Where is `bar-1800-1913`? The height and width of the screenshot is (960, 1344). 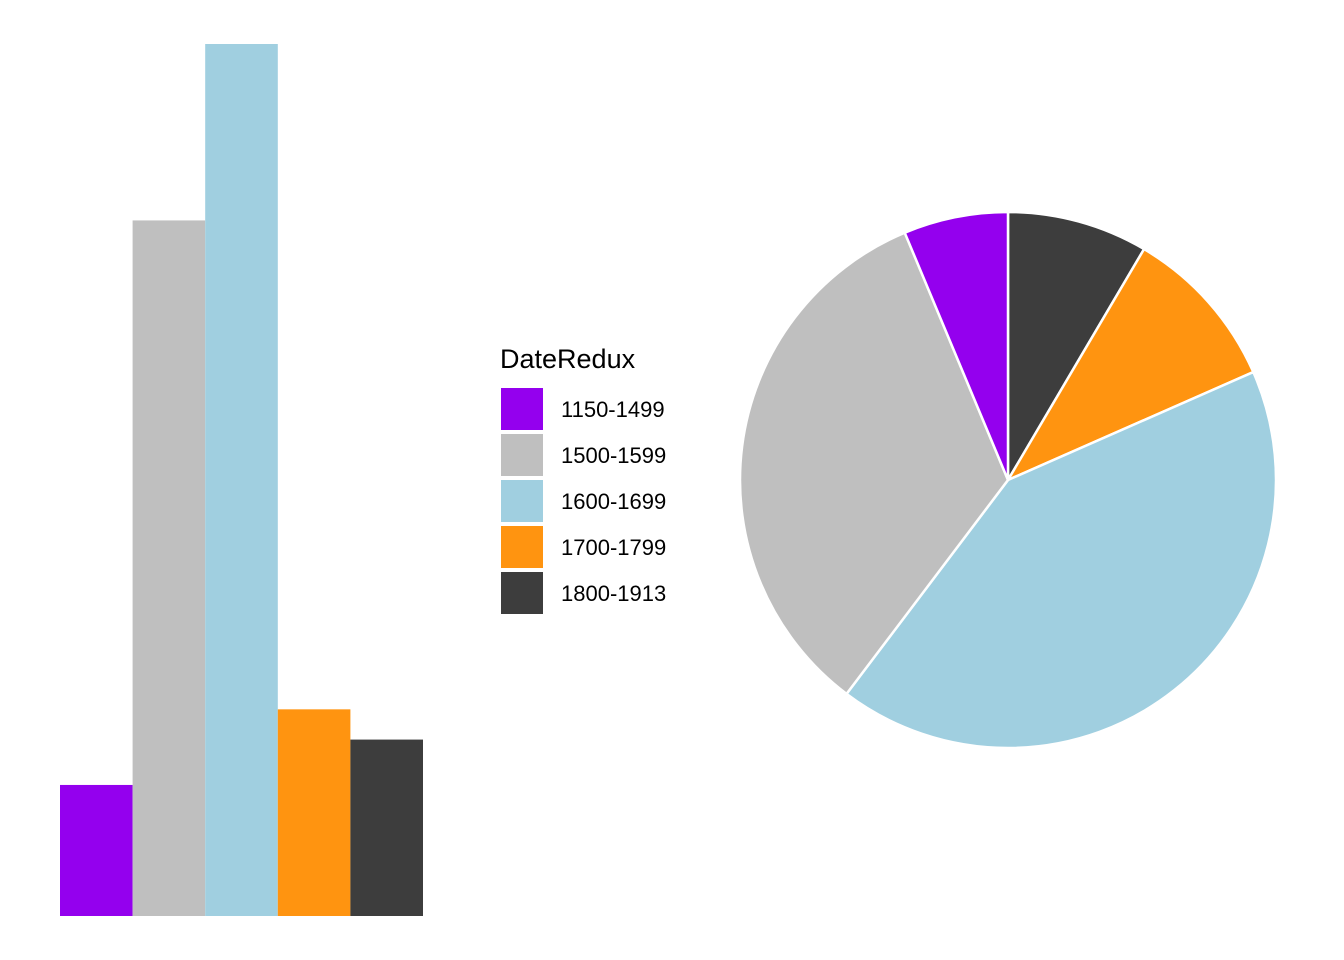
bar-1800-1913 is located at coordinates (386, 827).